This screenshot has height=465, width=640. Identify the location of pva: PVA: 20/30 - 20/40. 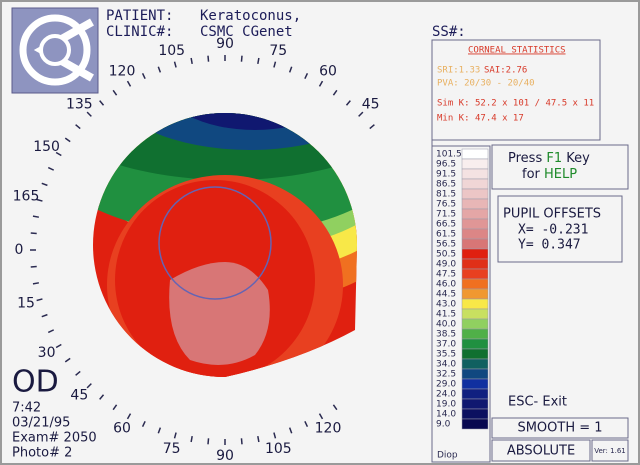
(486, 84).